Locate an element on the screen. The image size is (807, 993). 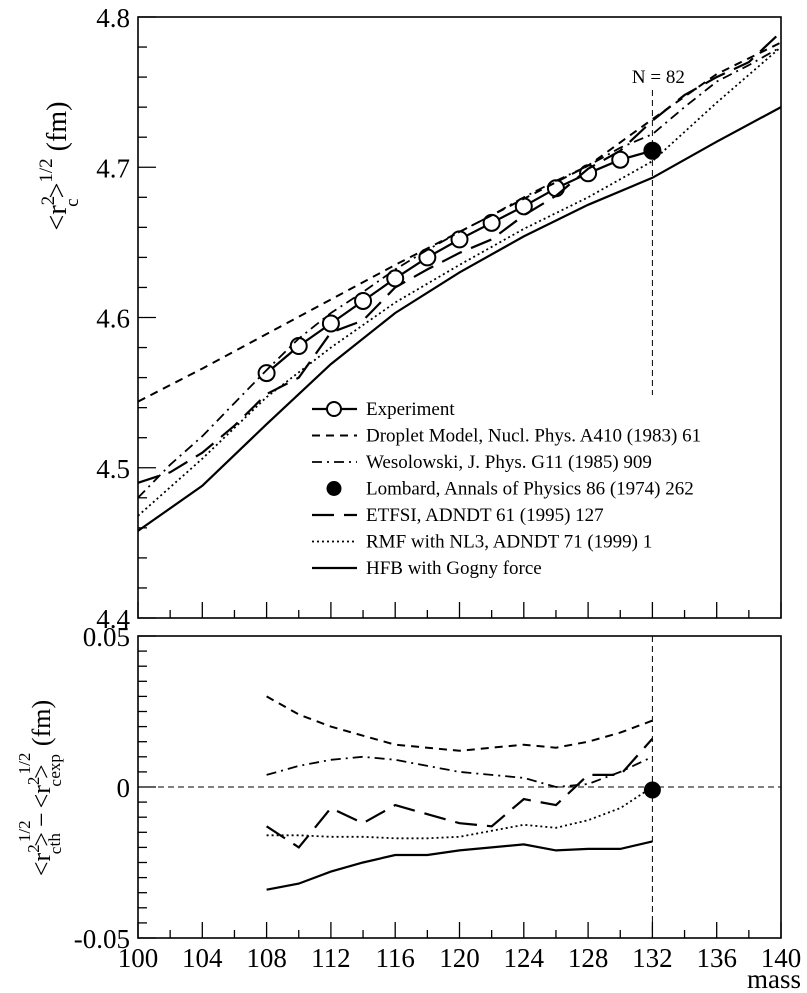
x-tick-label: 100 is located at coordinates (138, 958).